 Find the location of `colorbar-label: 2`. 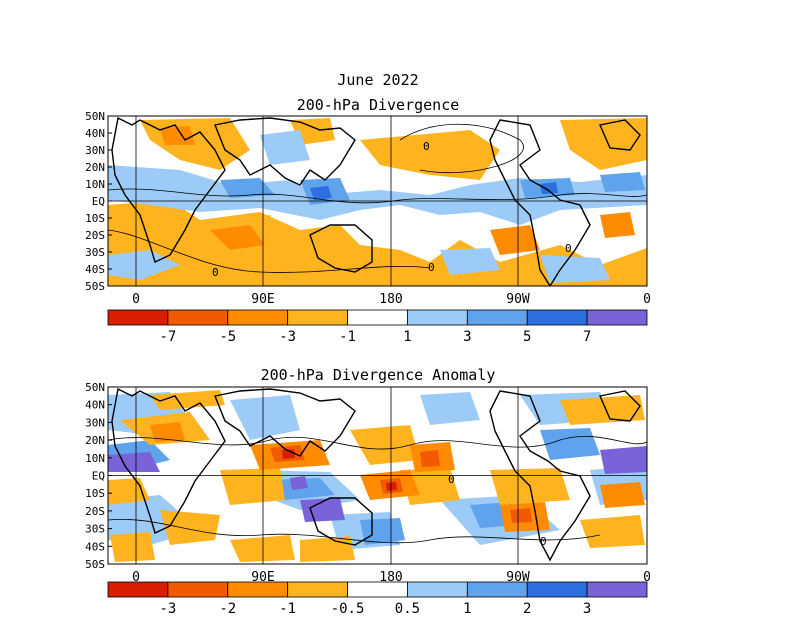

colorbar-label: 2 is located at coordinates (527, 609).